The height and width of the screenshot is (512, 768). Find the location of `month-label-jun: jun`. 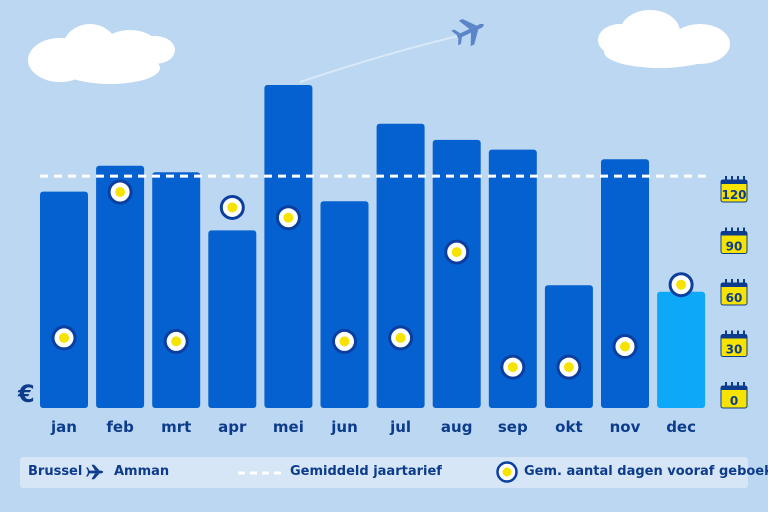

month-label-jun: jun is located at coordinates (344, 427).